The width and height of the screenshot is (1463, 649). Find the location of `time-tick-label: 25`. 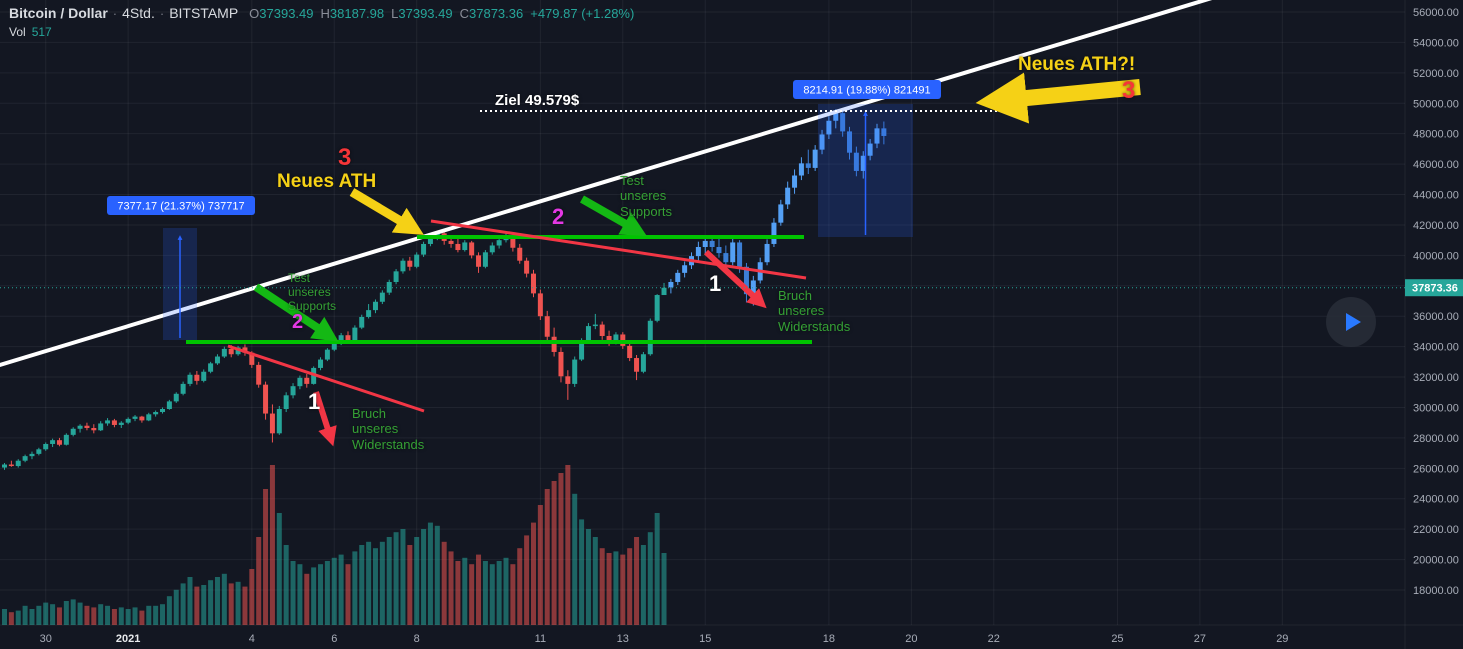

time-tick-label: 25 is located at coordinates (1117, 639).